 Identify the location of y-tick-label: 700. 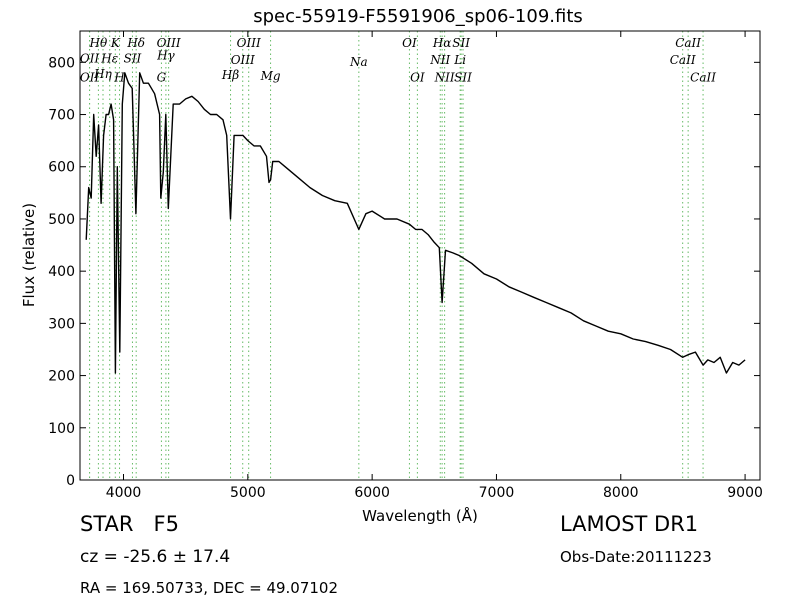
(61, 116).